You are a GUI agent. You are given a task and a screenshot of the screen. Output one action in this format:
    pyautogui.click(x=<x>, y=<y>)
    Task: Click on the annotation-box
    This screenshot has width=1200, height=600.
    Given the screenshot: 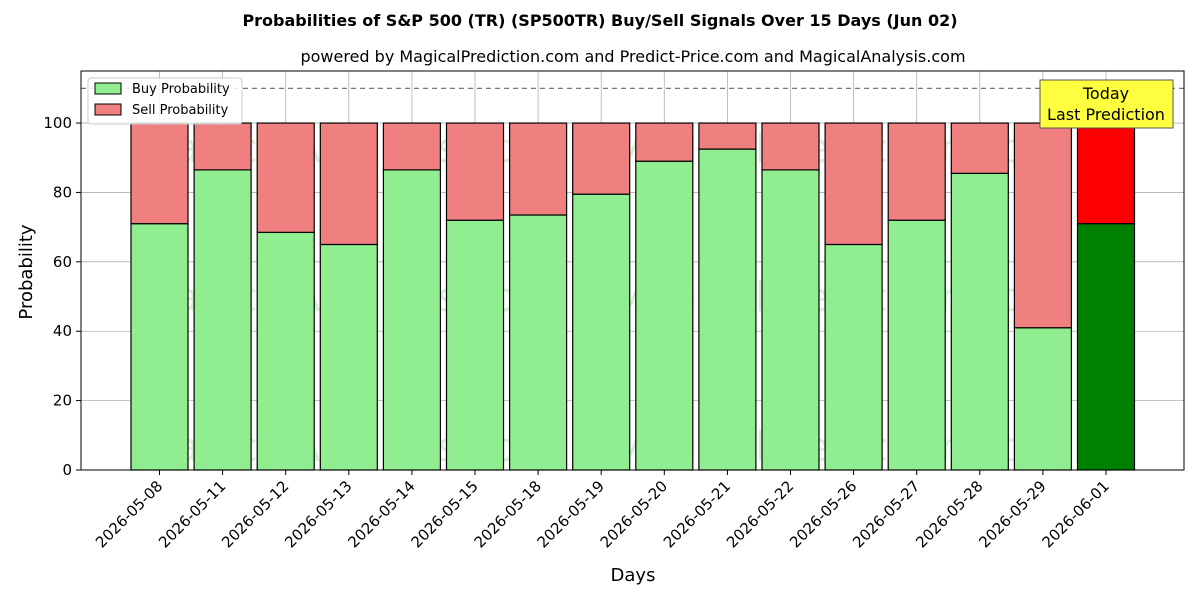 What is the action you would take?
    pyautogui.click(x=1106, y=104)
    